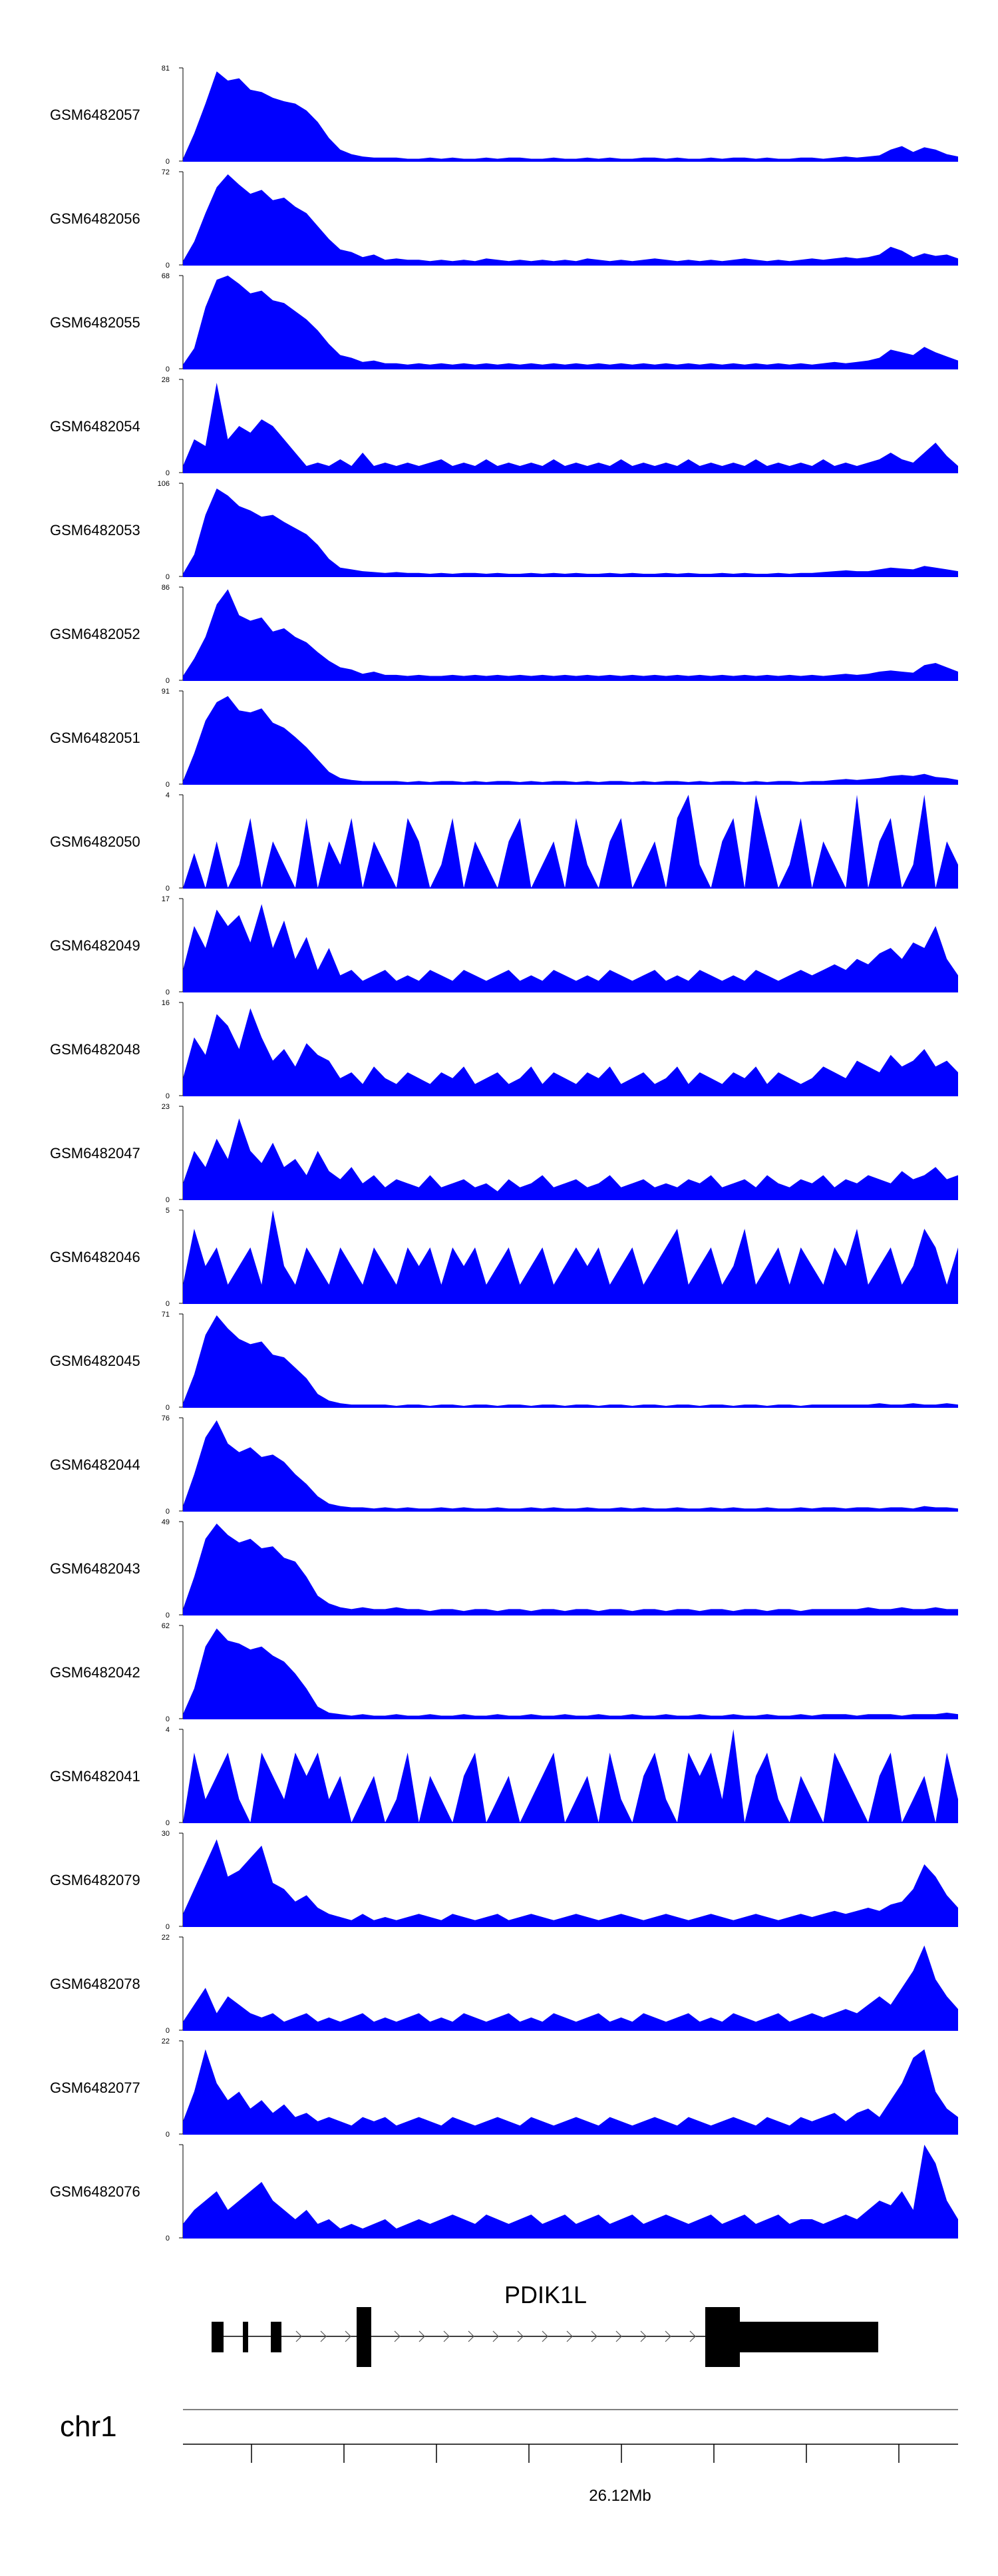  I want to click on track-label: GSM6482055, so click(95, 322).